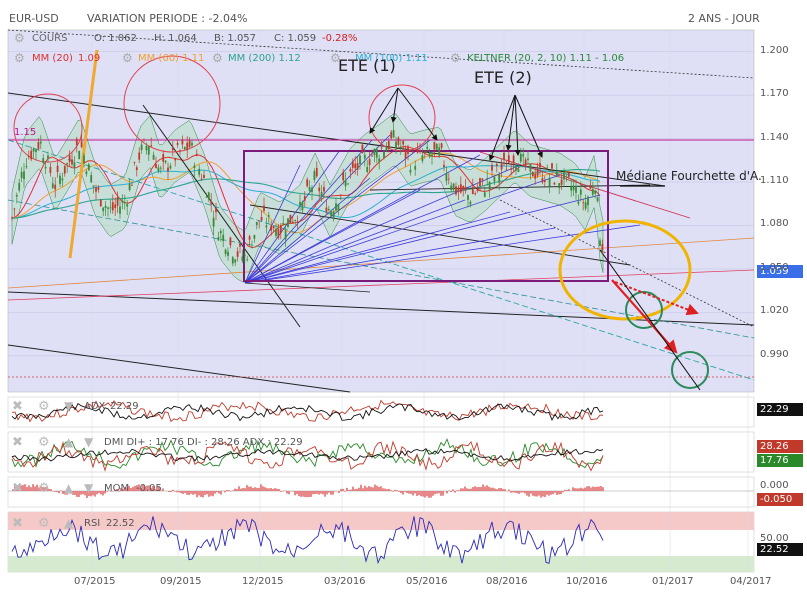  I want to click on down-arrow, so click(644, 316).